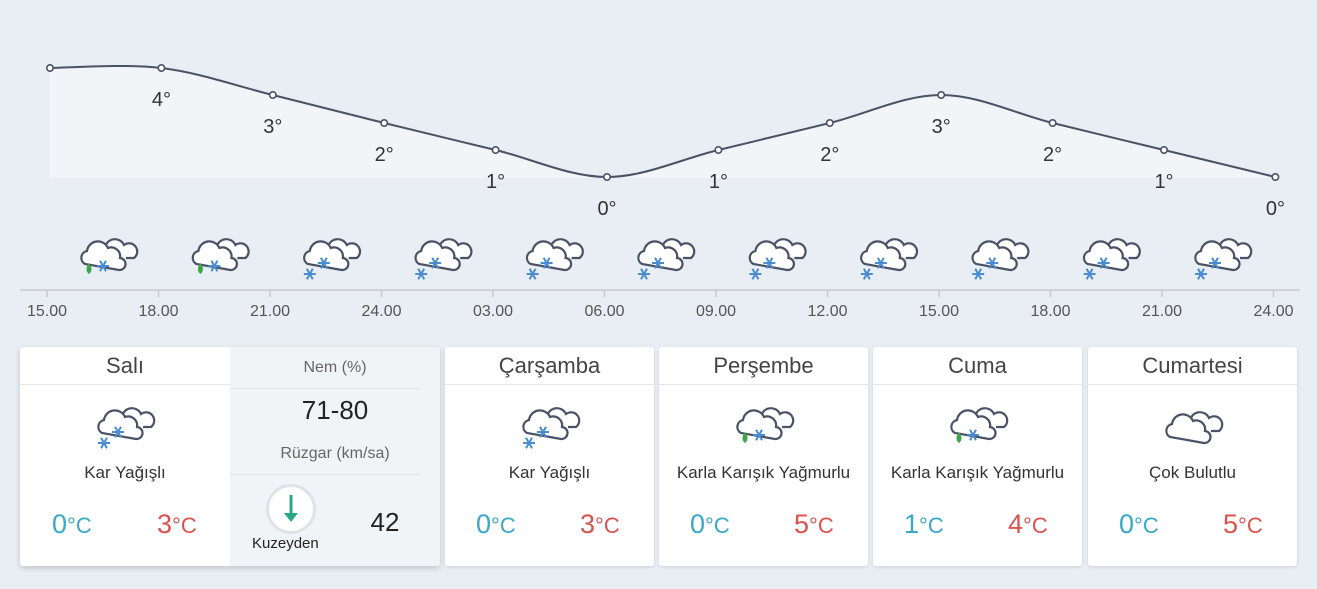 Image resolution: width=1317 pixels, height=589 pixels. What do you see at coordinates (493, 311) in the screenshot?
I see `time-label: 03.00` at bounding box center [493, 311].